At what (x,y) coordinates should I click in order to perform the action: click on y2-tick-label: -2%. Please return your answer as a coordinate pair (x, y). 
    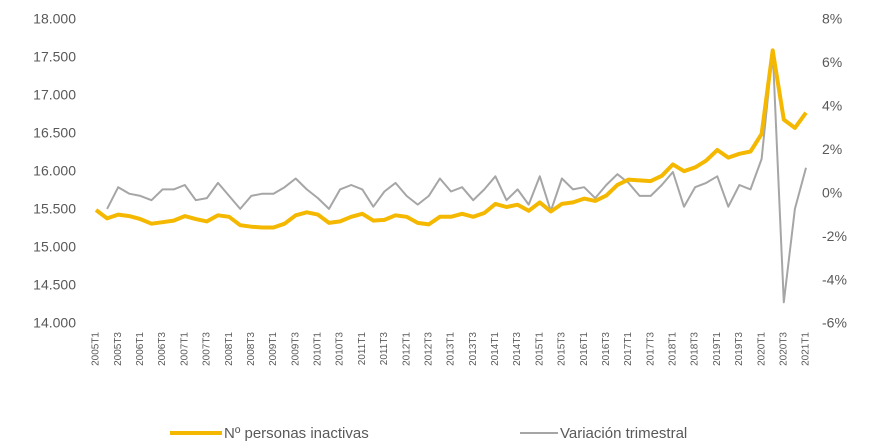
    Looking at the image, I should click on (834, 236).